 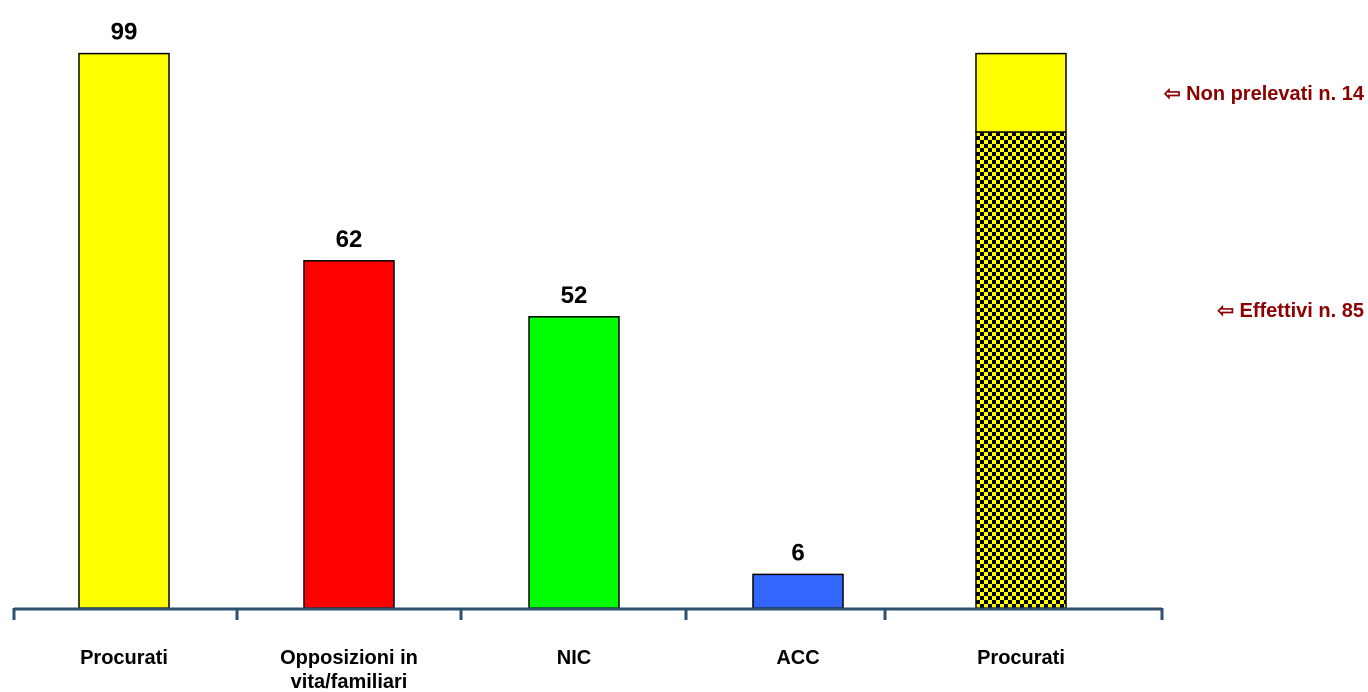 I want to click on data-label-0: 99, so click(x=124, y=32).